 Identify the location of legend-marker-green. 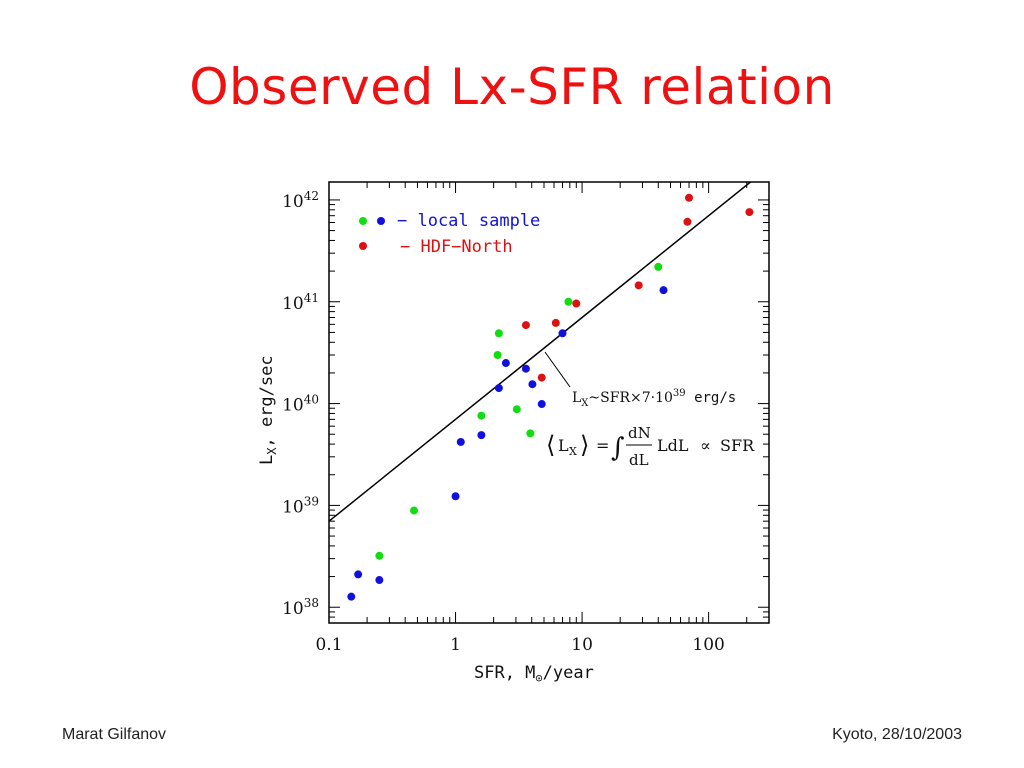
(363, 221).